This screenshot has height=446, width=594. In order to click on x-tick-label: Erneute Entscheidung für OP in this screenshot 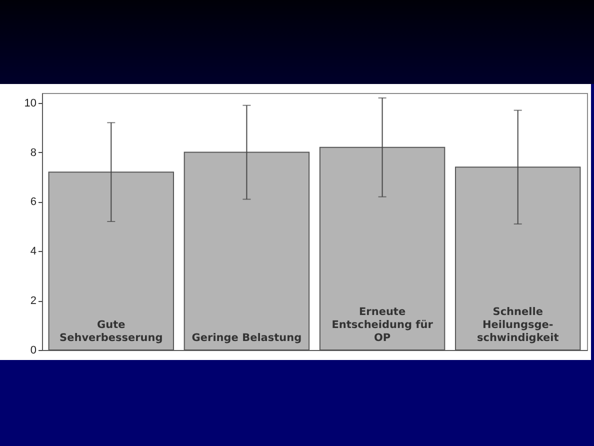, I will do `click(383, 325)`.